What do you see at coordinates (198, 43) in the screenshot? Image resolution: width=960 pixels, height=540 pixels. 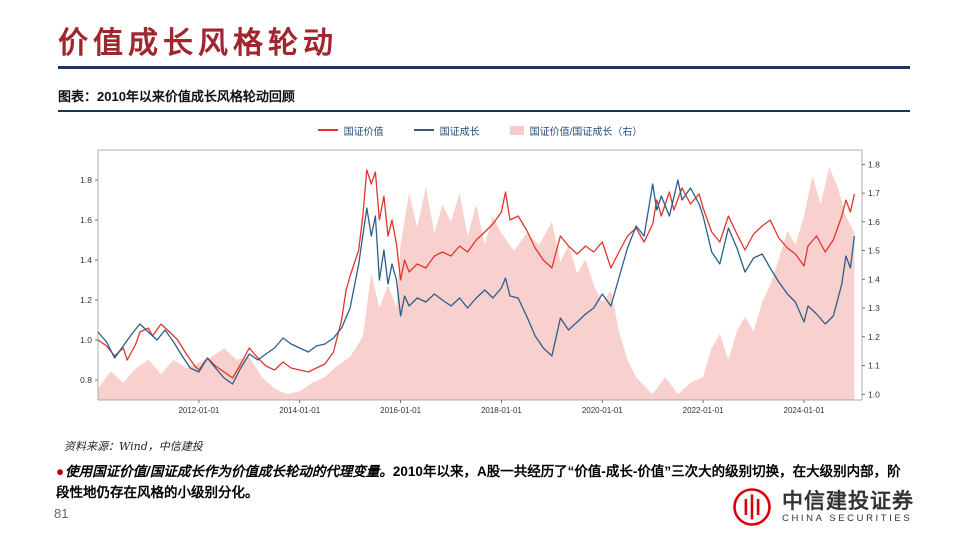 I see `page-title: 价值成长风格轮动` at bounding box center [198, 43].